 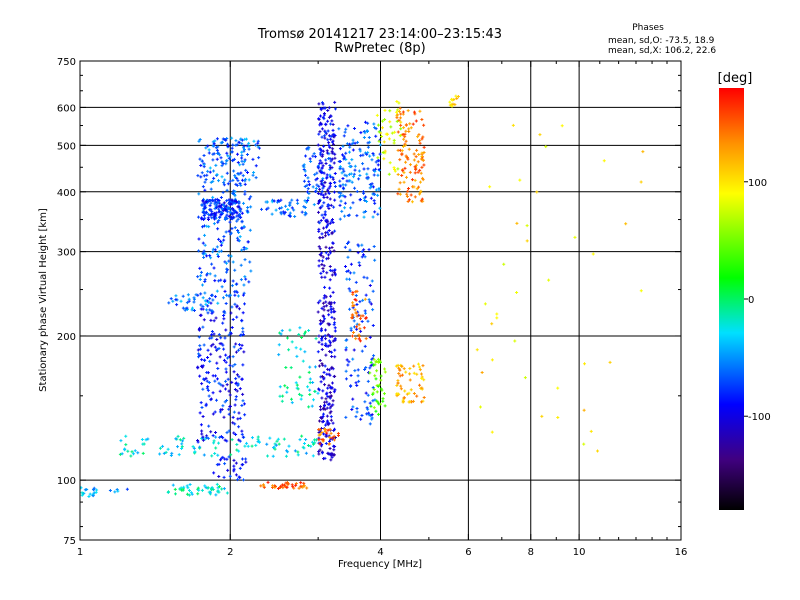 I want to click on stats-o-mode: mean, sd,O: -73.5, 18.9, so click(x=661, y=41).